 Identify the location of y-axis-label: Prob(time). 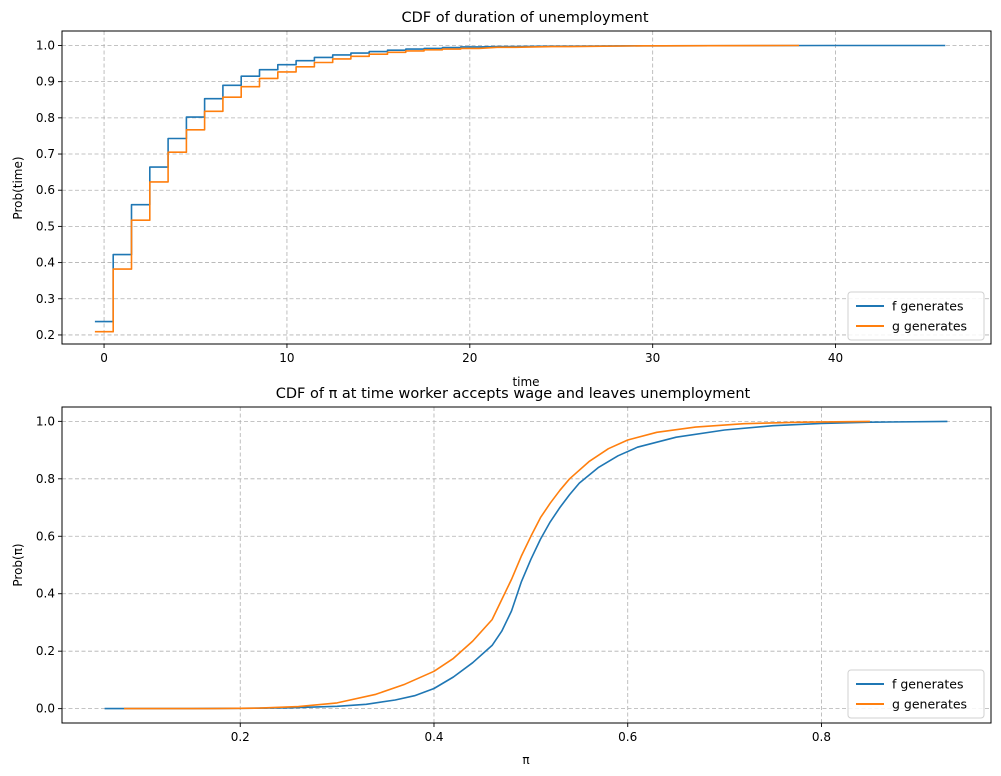
(18, 187).